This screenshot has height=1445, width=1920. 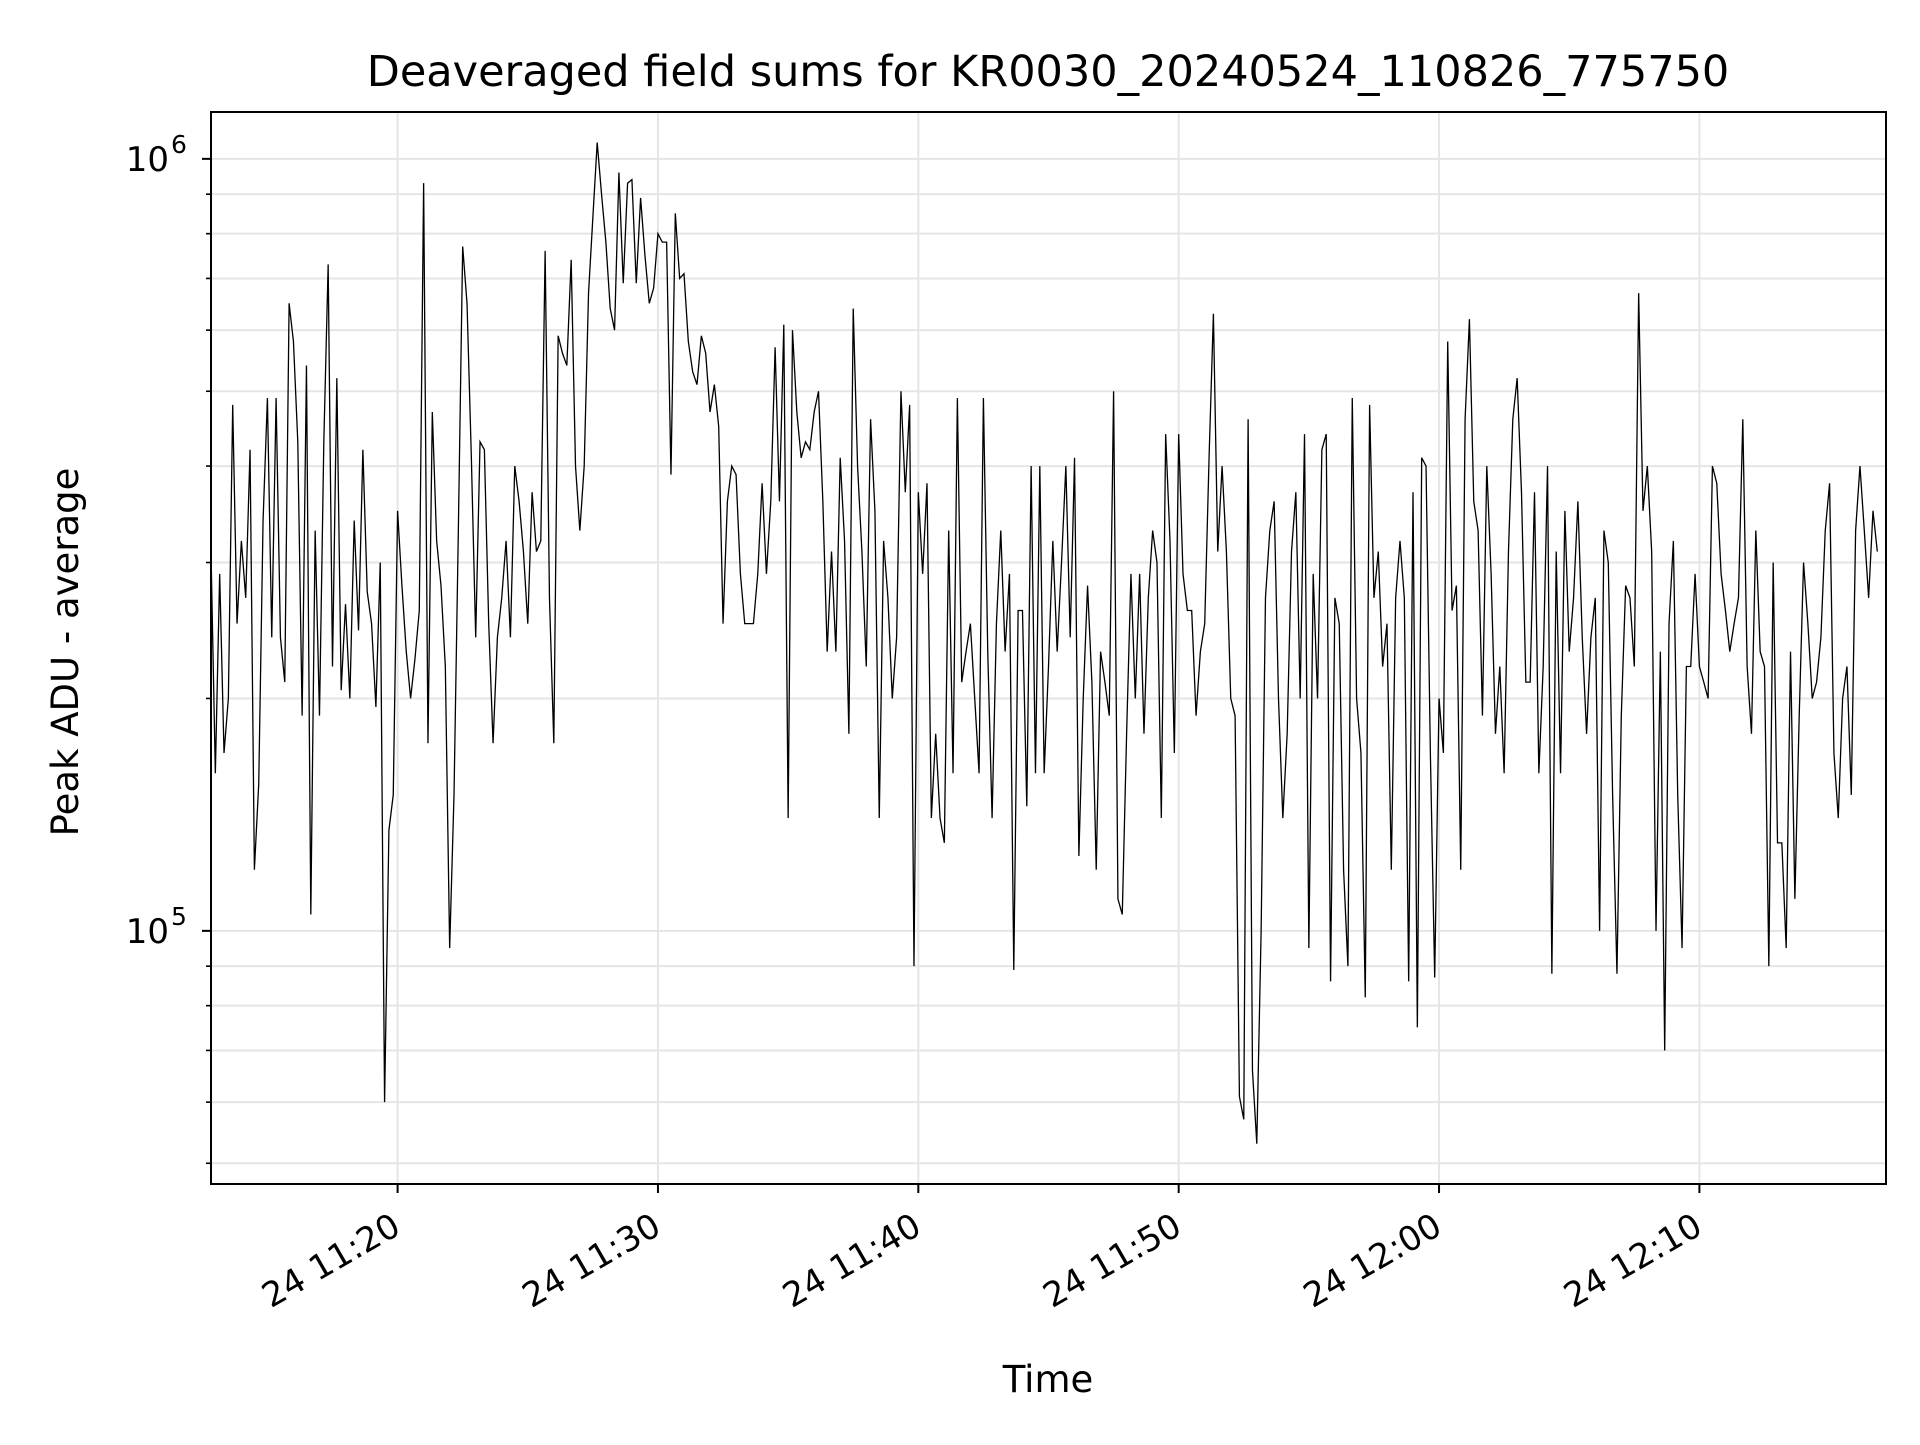 What do you see at coordinates (179, 916) in the screenshot?
I see `y-tick-exponent: 5` at bounding box center [179, 916].